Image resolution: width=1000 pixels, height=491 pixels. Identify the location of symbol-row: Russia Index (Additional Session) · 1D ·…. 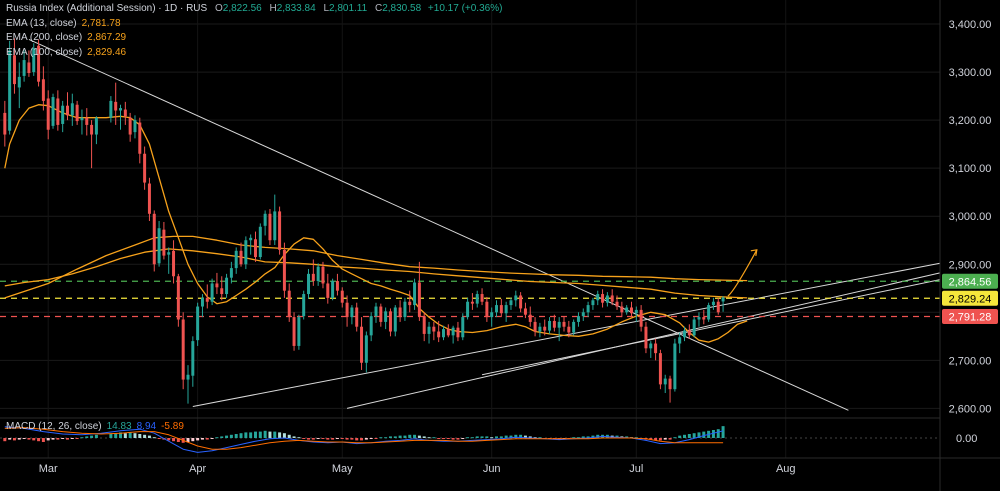
(254, 9).